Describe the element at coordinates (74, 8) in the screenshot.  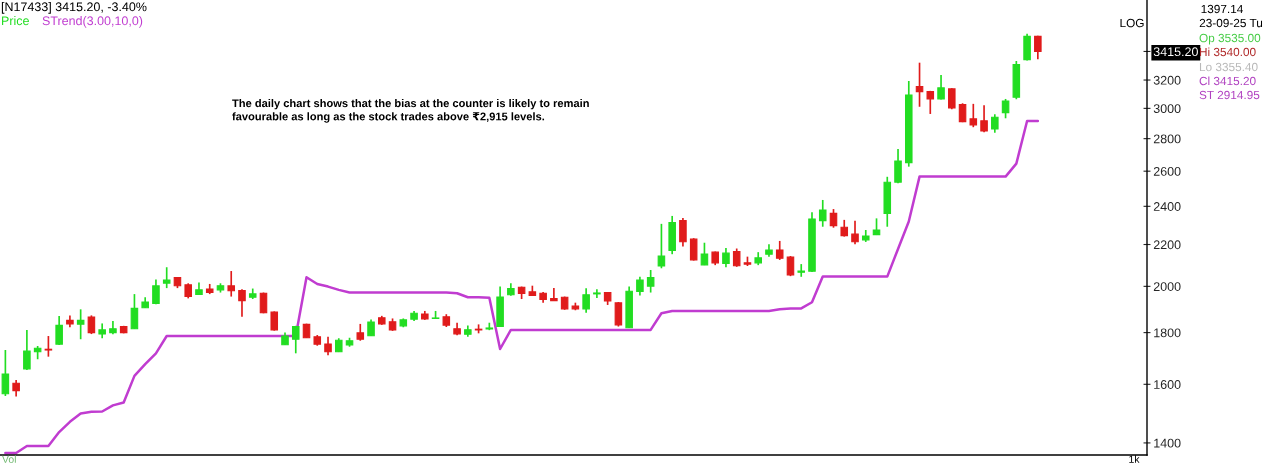
I see `chart-title: [N17433] 3415.20, -3.40%` at that location.